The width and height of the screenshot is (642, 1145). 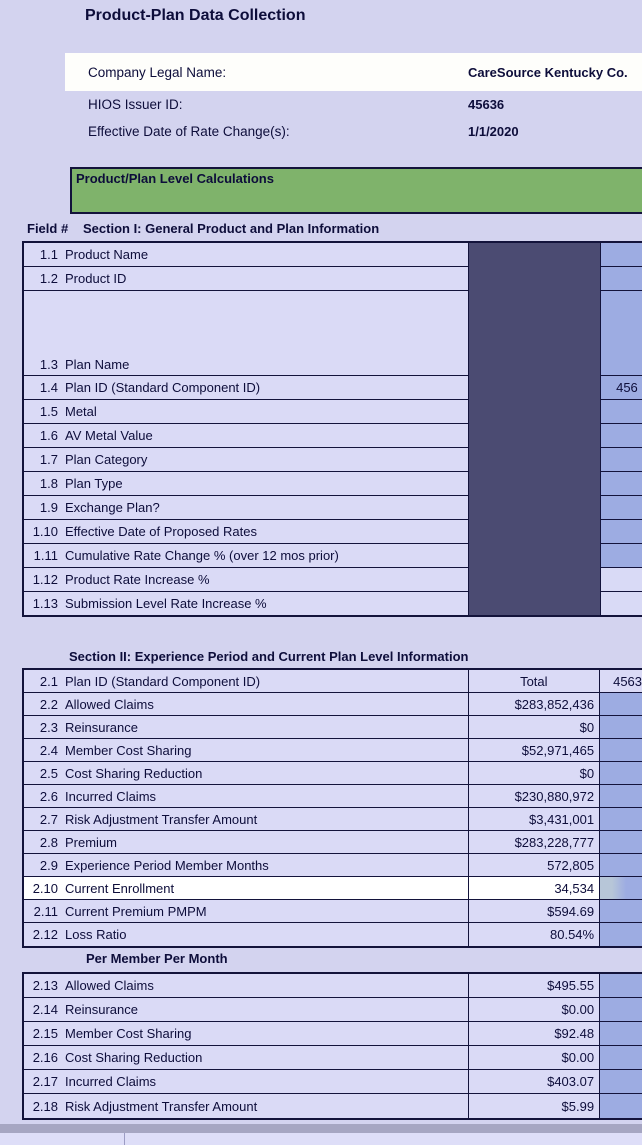 What do you see at coordinates (534, 986) in the screenshot?
I see `total-value-cell: $495.55` at bounding box center [534, 986].